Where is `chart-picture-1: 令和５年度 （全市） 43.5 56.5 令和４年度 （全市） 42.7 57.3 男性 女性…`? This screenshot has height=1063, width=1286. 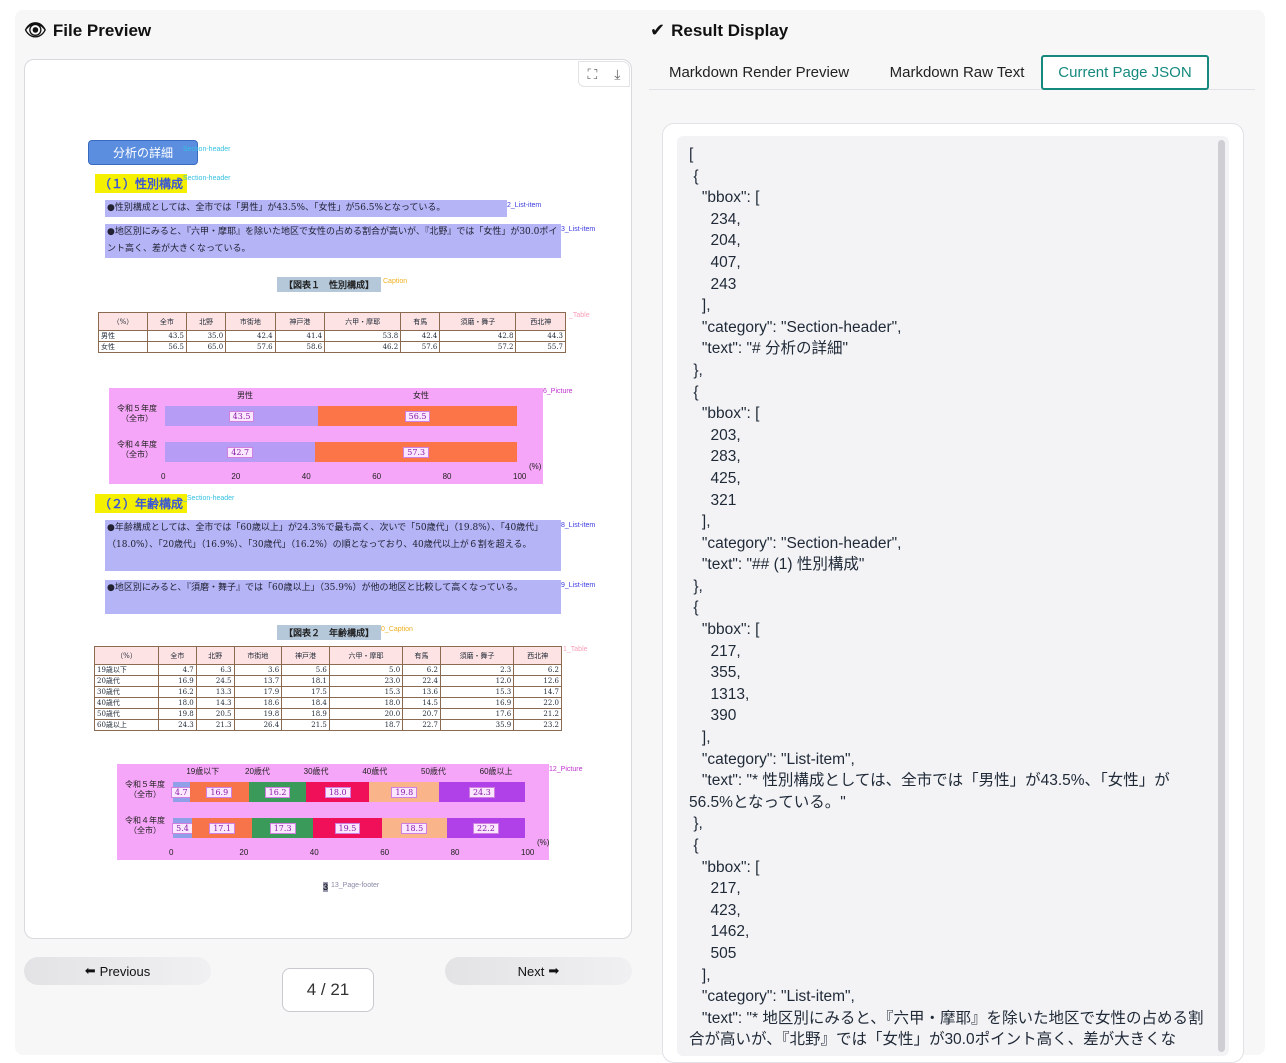
chart-picture-1: 令和５年度 （全市） 43.5 56.5 令和４年度 （全市） 42.7 57.3 男性 女性… is located at coordinates (326, 436).